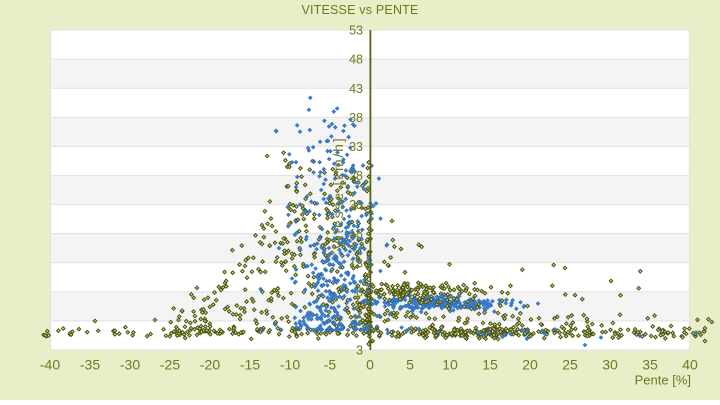 This screenshot has width=720, height=405. I want to click on svg-text: -30, so click(130, 365).